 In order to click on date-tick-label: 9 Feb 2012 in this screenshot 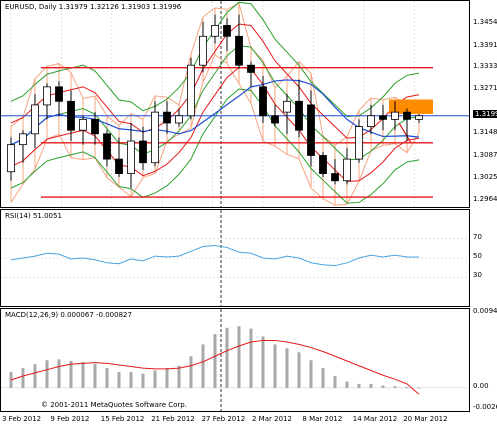, I will do `click(70, 419)`.